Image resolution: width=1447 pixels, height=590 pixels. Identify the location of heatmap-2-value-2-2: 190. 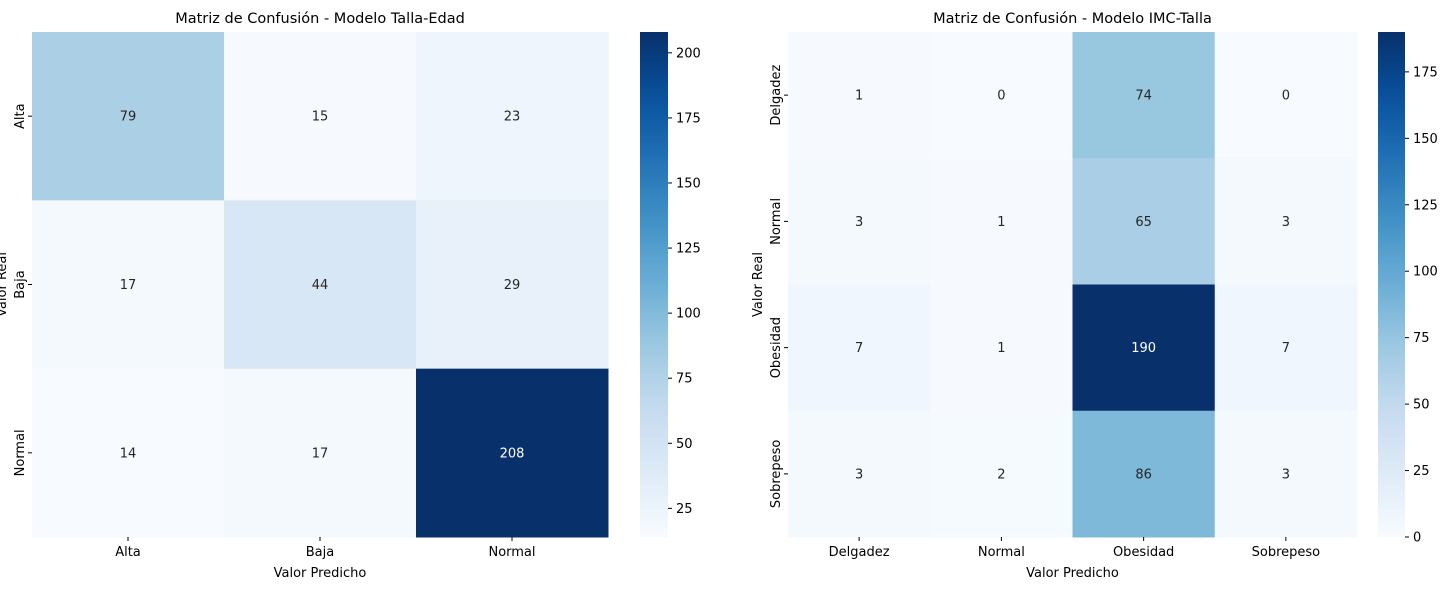
(1143, 348).